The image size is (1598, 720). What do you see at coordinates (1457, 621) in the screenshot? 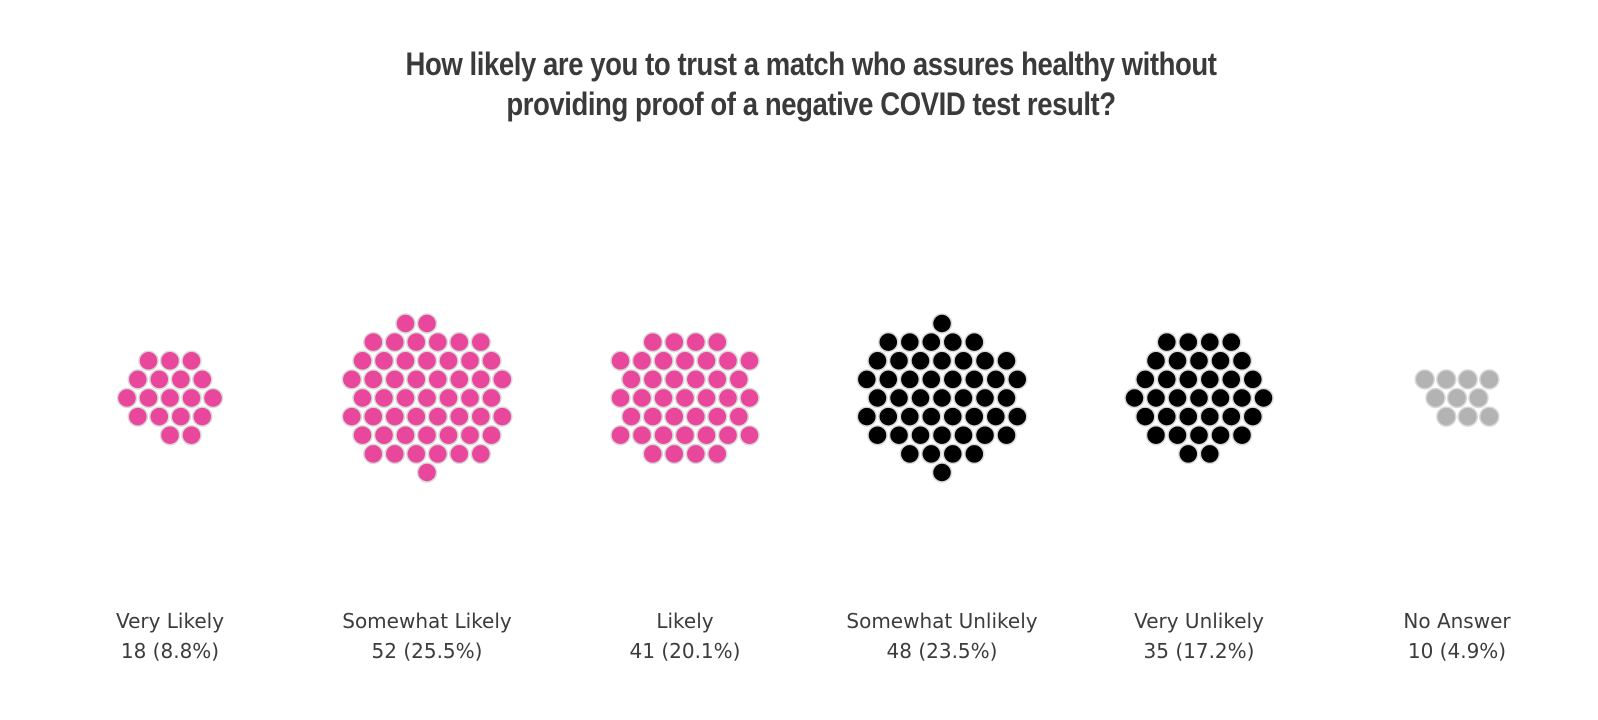
I see `category-label: No Answer` at bounding box center [1457, 621].